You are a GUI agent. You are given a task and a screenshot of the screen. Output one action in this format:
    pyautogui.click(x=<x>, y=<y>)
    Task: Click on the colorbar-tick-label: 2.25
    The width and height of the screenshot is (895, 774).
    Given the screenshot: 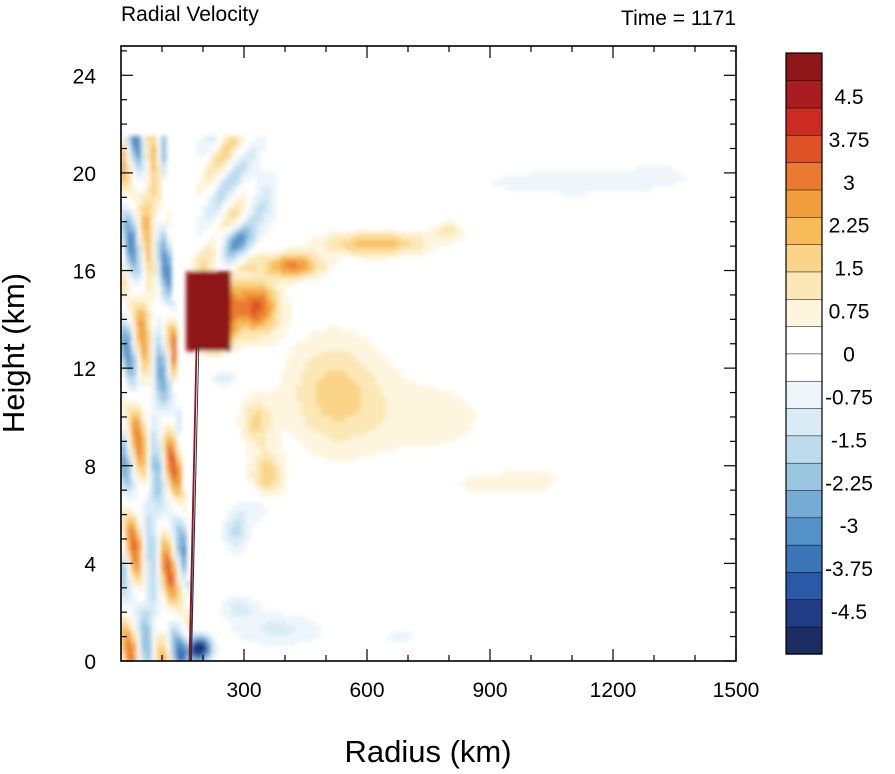 What is the action you would take?
    pyautogui.click(x=849, y=226)
    